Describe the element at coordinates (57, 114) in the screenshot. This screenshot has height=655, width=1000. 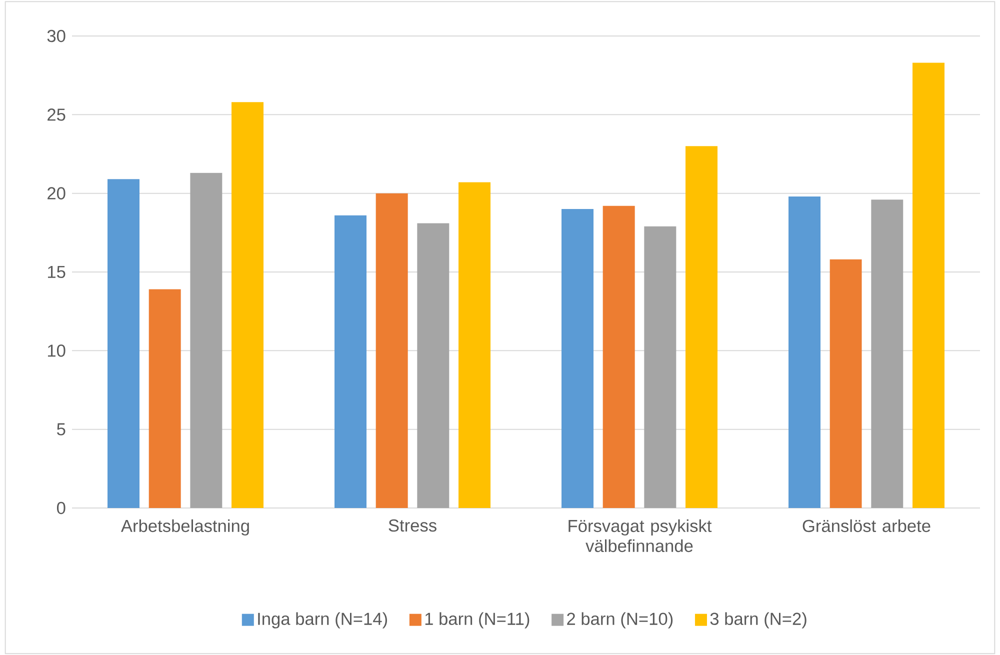
I see `y-tick-label: 25` at that location.